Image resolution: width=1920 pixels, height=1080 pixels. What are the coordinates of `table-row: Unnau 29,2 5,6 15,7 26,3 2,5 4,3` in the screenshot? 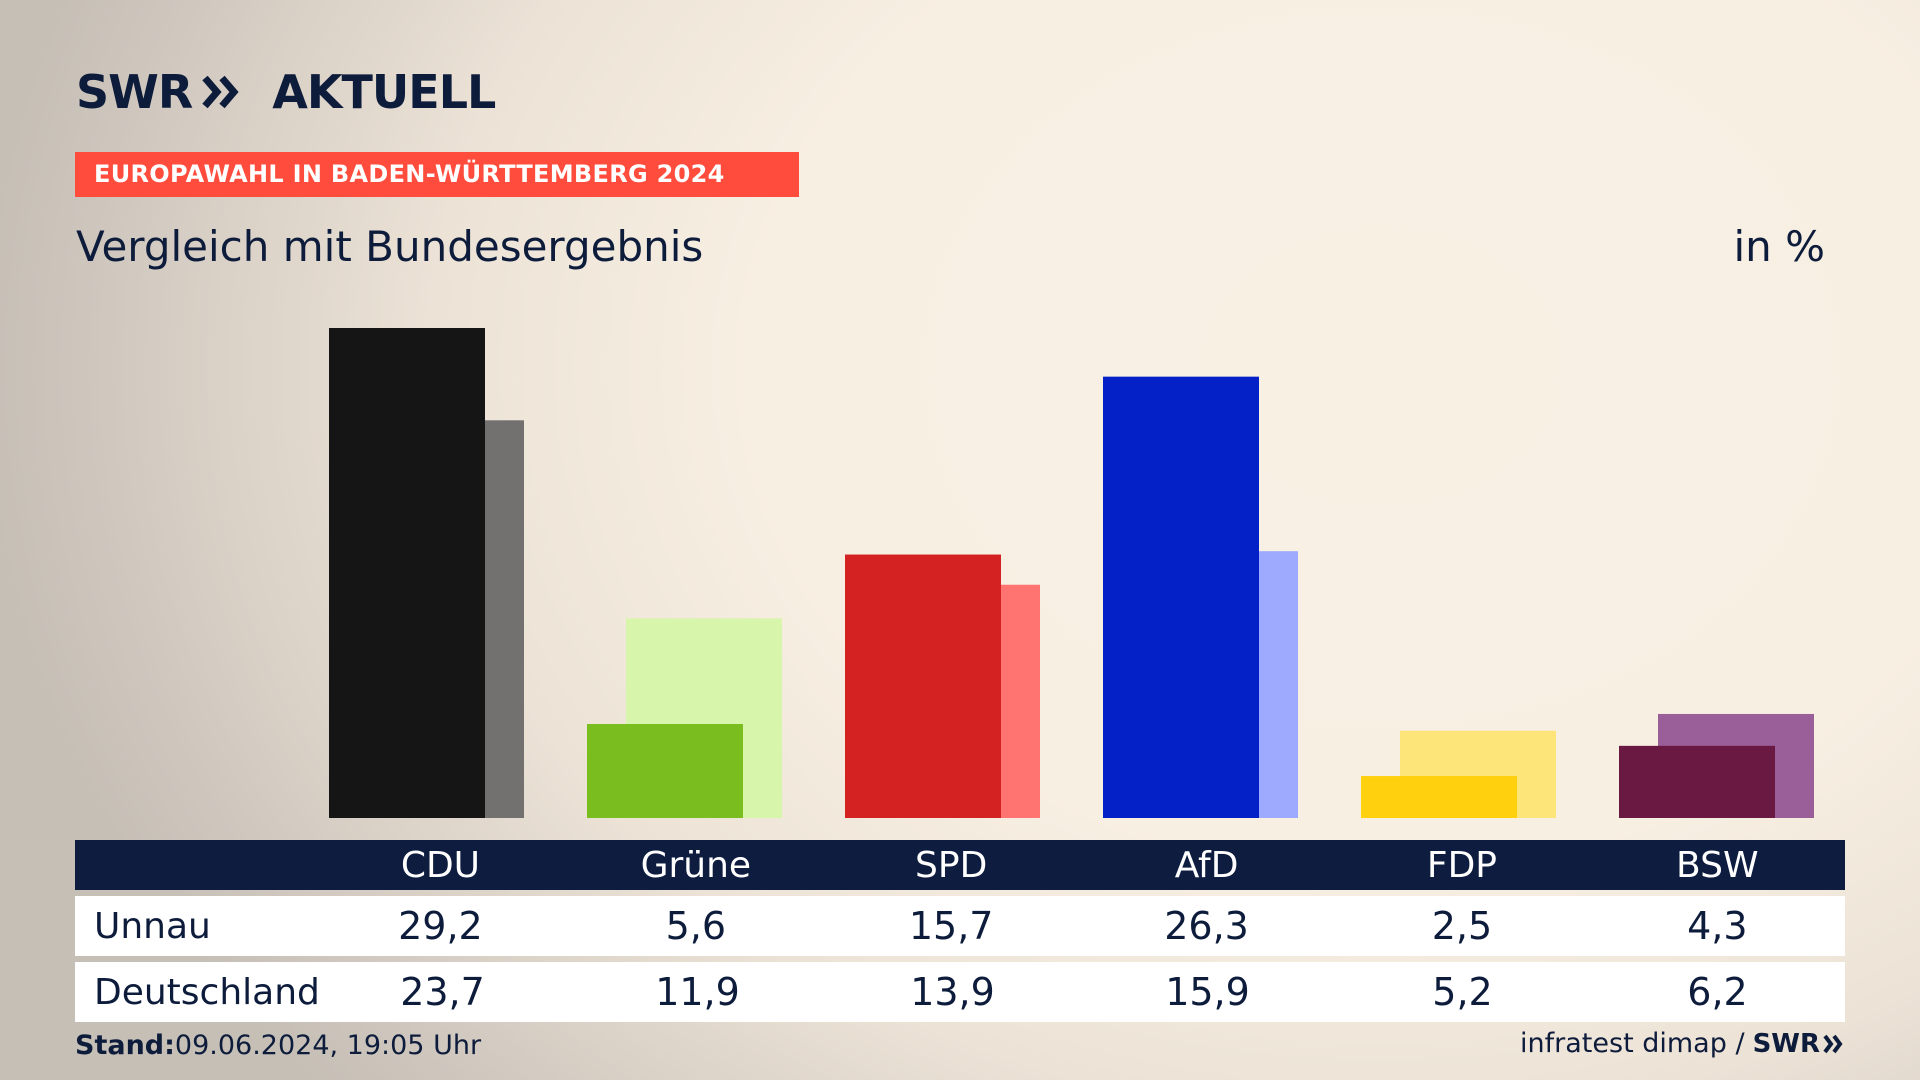 It's located at (960, 926).